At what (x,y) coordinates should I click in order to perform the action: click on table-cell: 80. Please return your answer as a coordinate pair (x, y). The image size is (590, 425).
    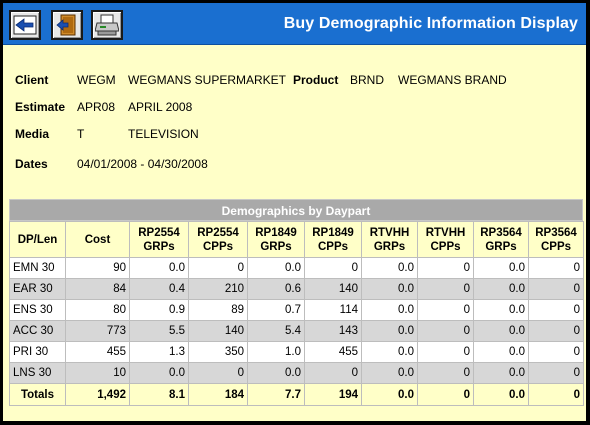
    Looking at the image, I should click on (97, 310).